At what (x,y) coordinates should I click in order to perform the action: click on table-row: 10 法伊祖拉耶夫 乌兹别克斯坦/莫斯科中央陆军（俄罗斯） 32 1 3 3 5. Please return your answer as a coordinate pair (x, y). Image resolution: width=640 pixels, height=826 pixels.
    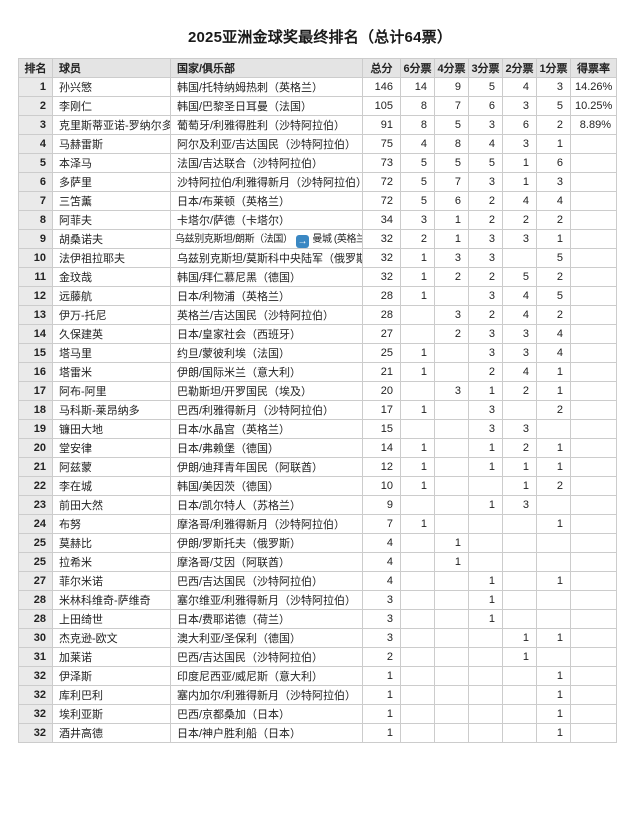
    Looking at the image, I should click on (317, 258).